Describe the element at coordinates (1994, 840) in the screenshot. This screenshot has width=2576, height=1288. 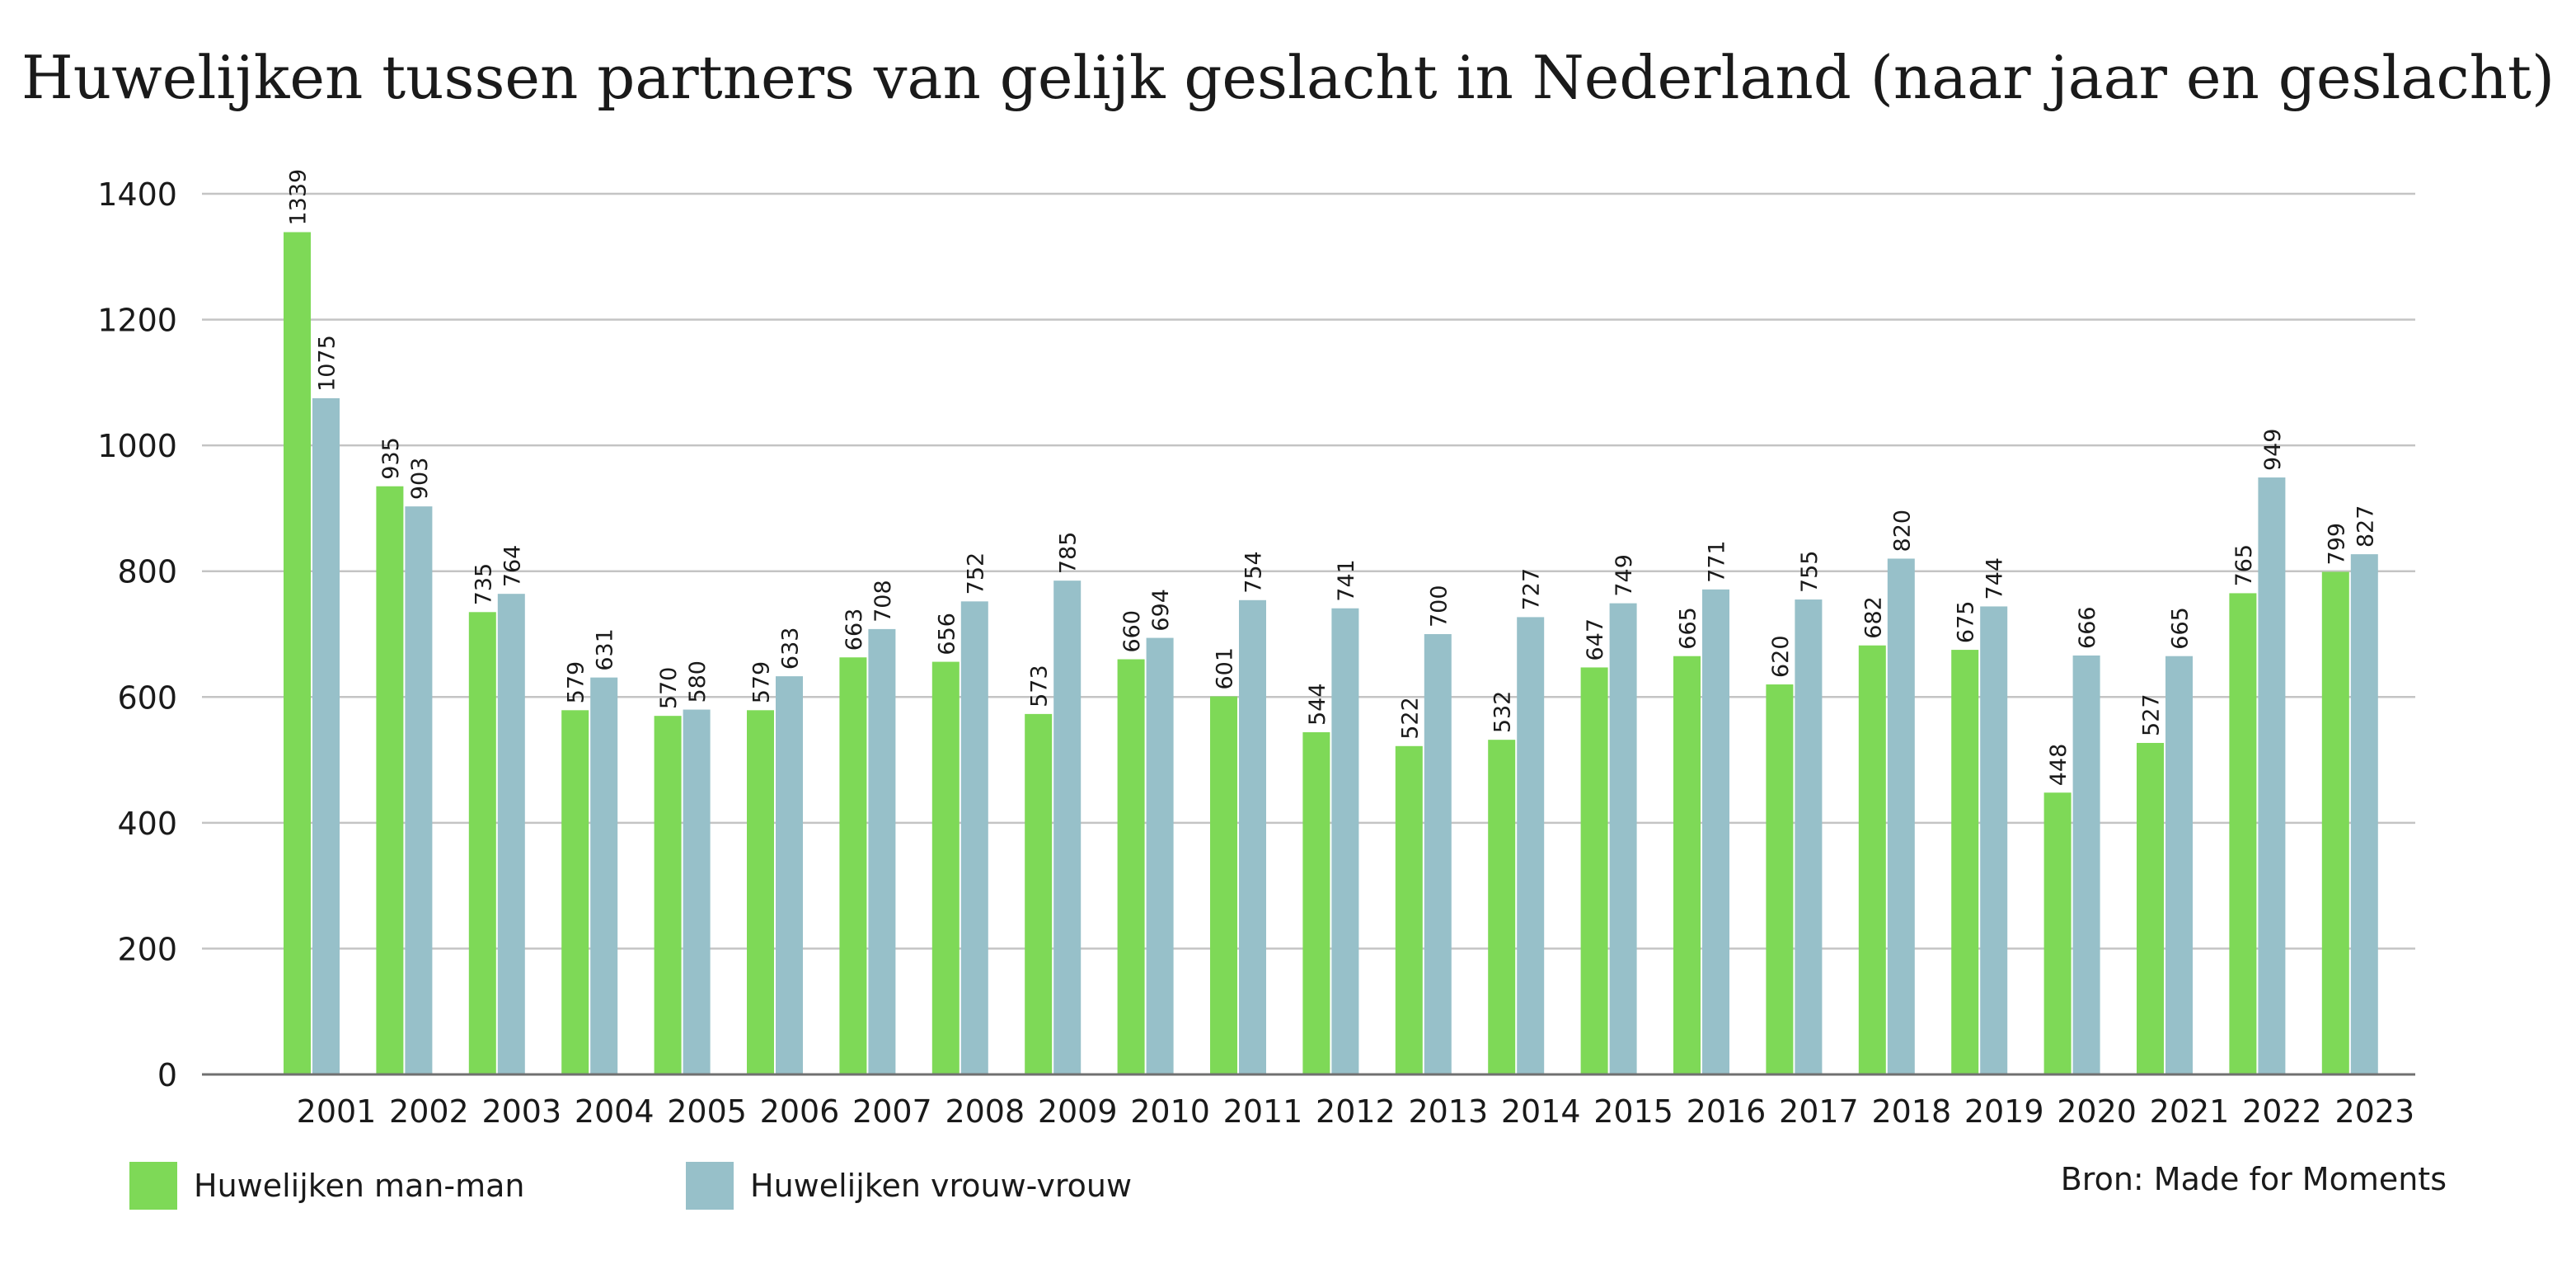
I see `bar-vrouw-vrouw-2019` at that location.